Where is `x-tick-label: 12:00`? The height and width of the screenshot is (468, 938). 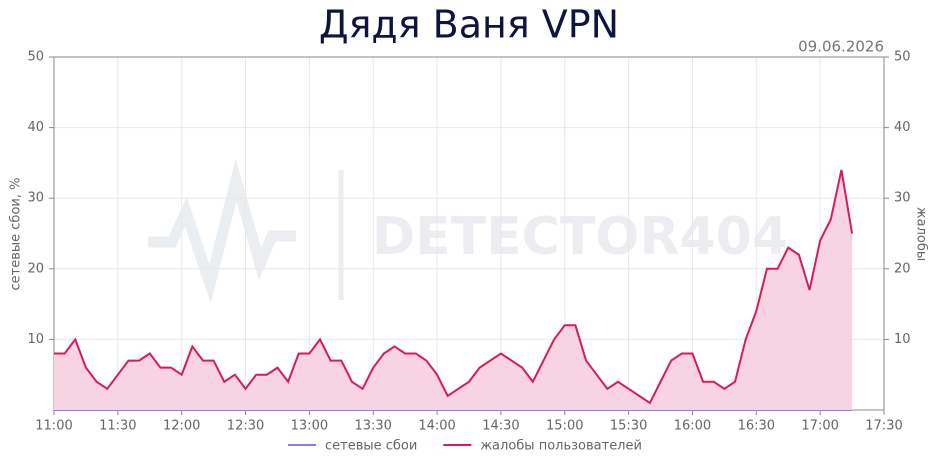 x-tick-label: 12:00 is located at coordinates (181, 426).